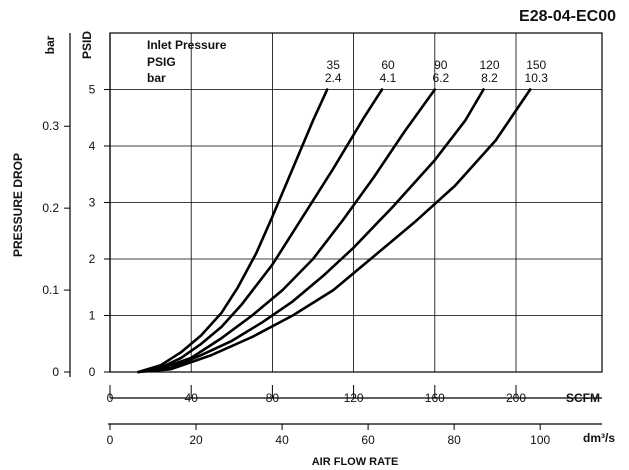 This screenshot has width=629, height=470. What do you see at coordinates (110, 440) in the screenshot?
I see `x-tick-label-dm3s: 0` at bounding box center [110, 440].